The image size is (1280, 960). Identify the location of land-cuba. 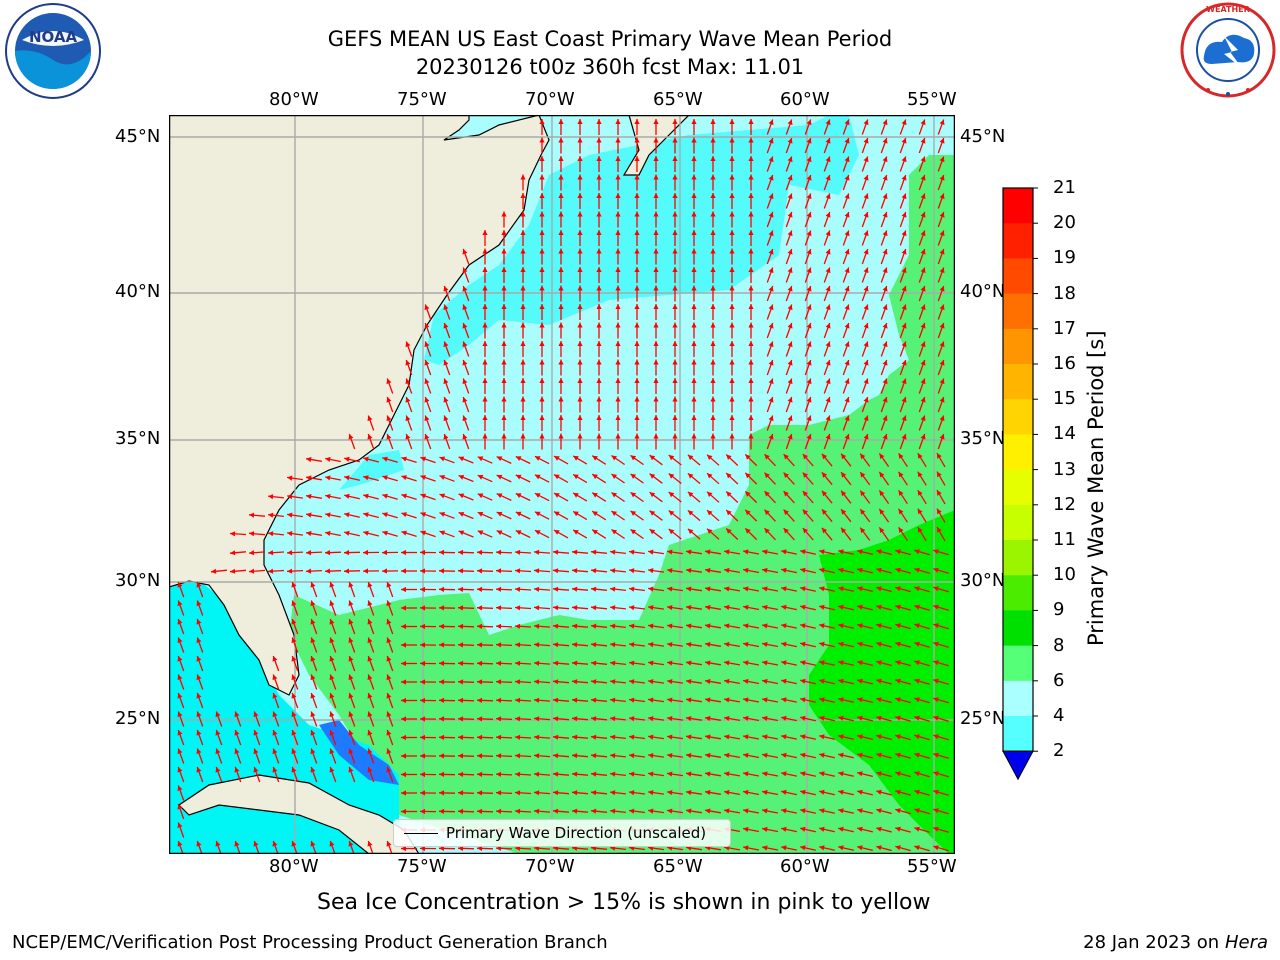
(299, 814).